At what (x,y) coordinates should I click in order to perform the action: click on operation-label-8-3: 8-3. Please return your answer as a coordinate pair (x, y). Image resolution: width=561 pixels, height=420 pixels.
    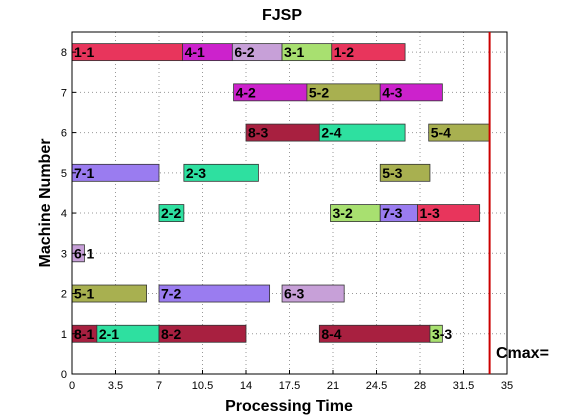
    Looking at the image, I should click on (258, 133).